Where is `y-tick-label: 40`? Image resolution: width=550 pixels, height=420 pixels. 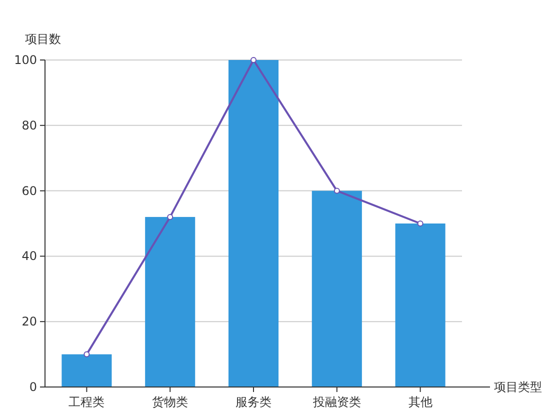
y-tick-label: 40 is located at coordinates (29, 256).